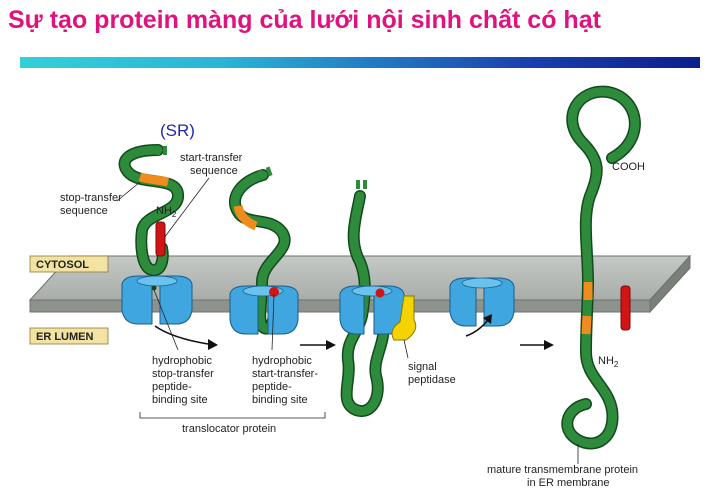 This screenshot has width=710, height=497. Describe the element at coordinates (232, 415) in the screenshot. I see `translocator-bracket` at that location.